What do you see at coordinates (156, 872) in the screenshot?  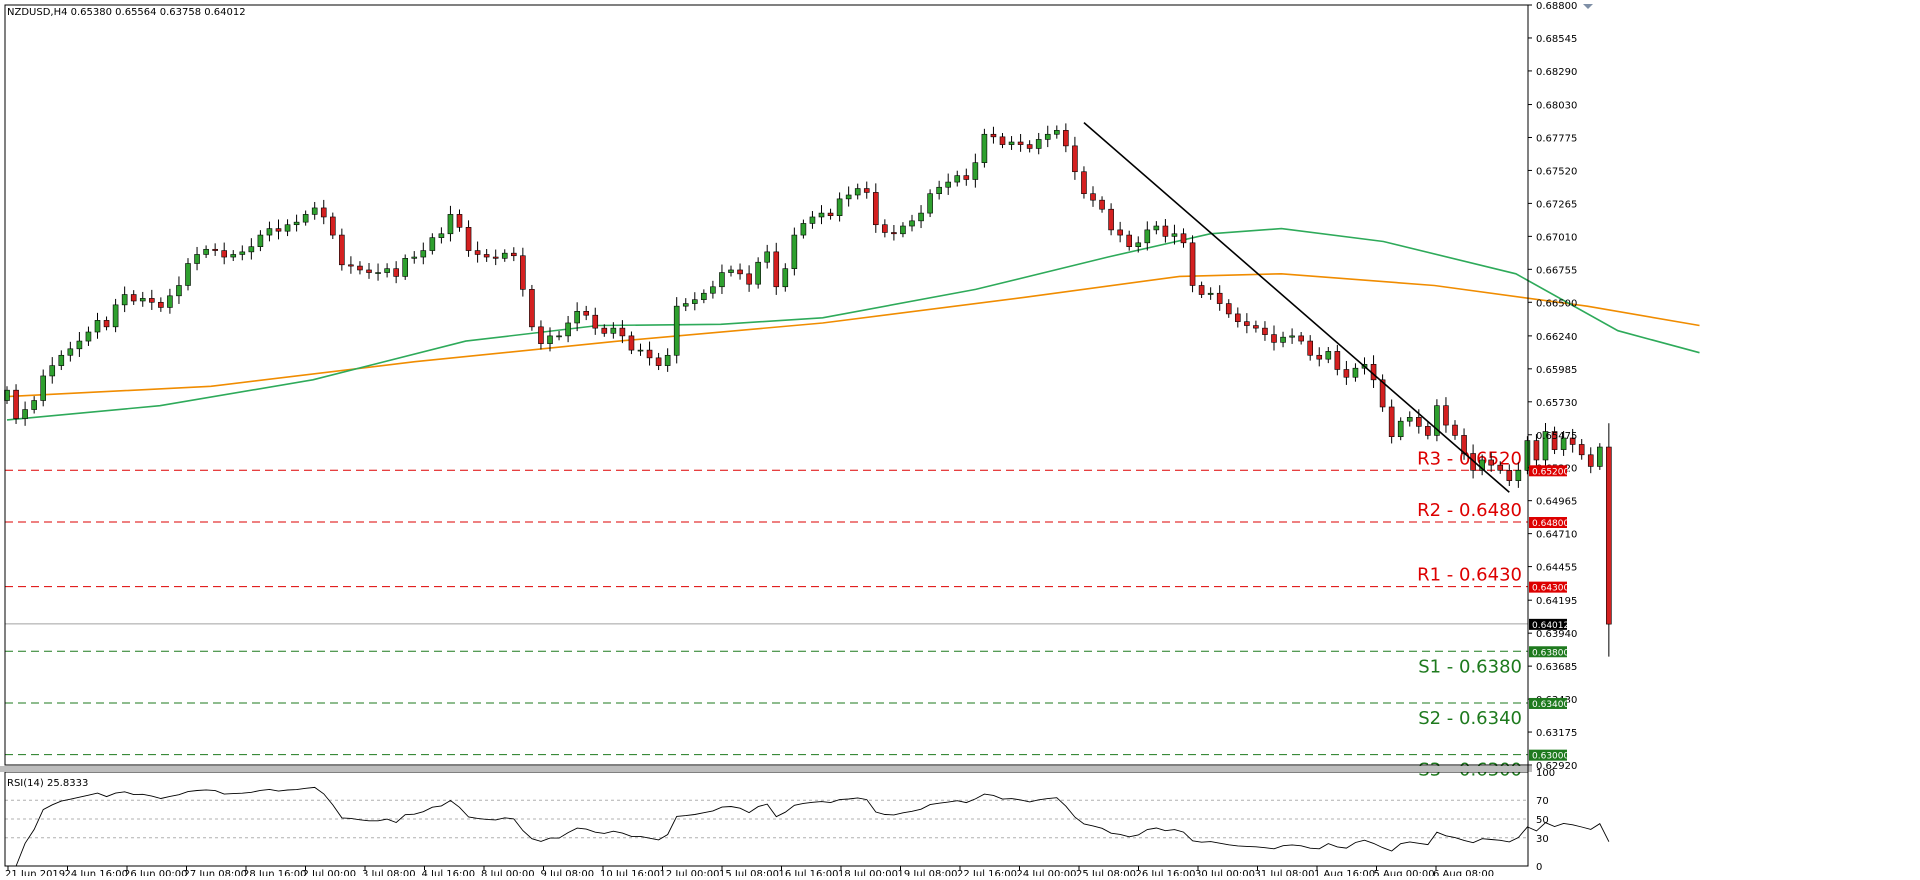 I see `time-tick-label: 26 Jun 00:00` at bounding box center [156, 872].